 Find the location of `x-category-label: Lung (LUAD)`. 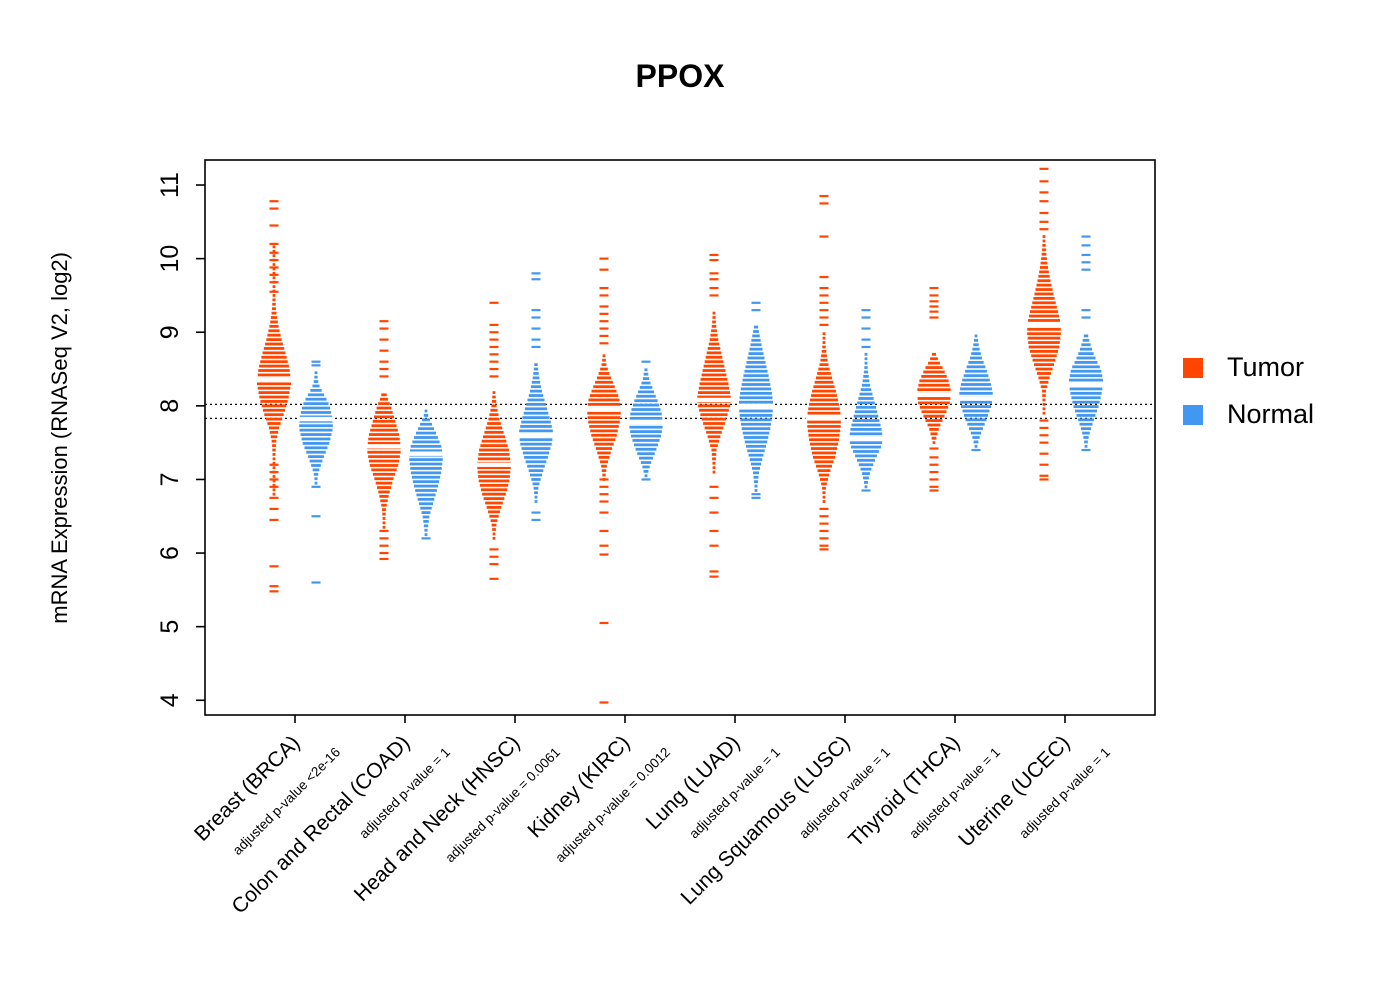

x-category-label: Lung (LUAD) is located at coordinates (693, 782).